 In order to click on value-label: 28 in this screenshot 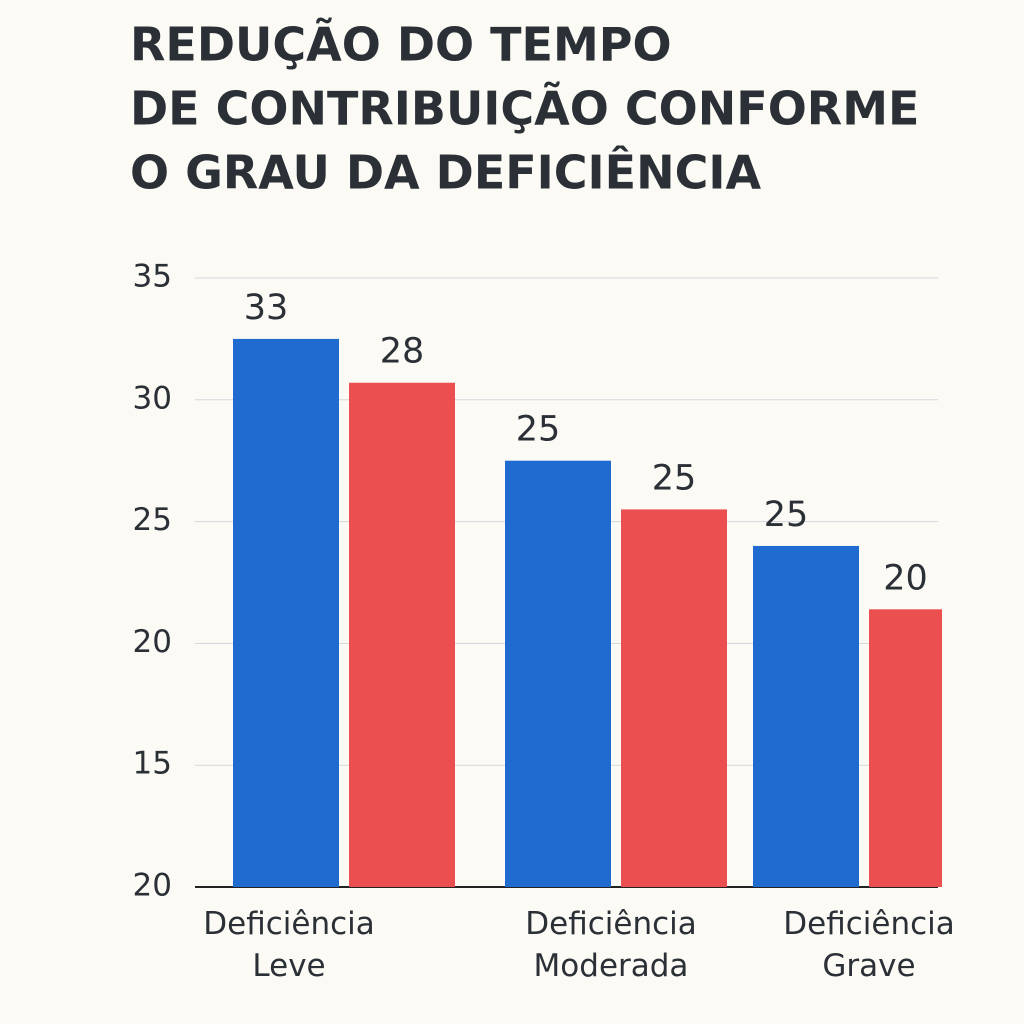, I will do `click(402, 352)`.